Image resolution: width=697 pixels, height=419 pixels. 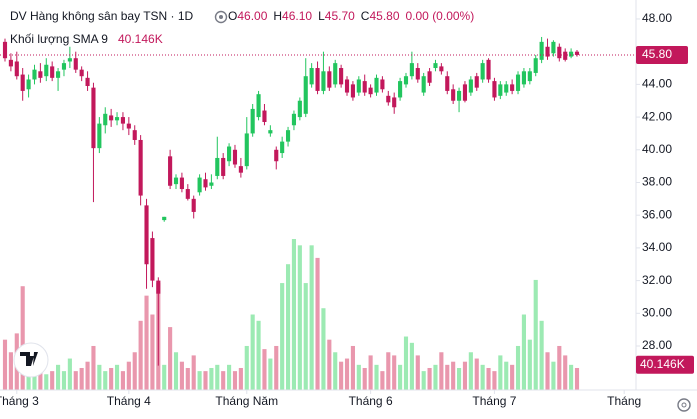 I want to click on volume-sma-value: 40.146K, so click(x=140, y=39).